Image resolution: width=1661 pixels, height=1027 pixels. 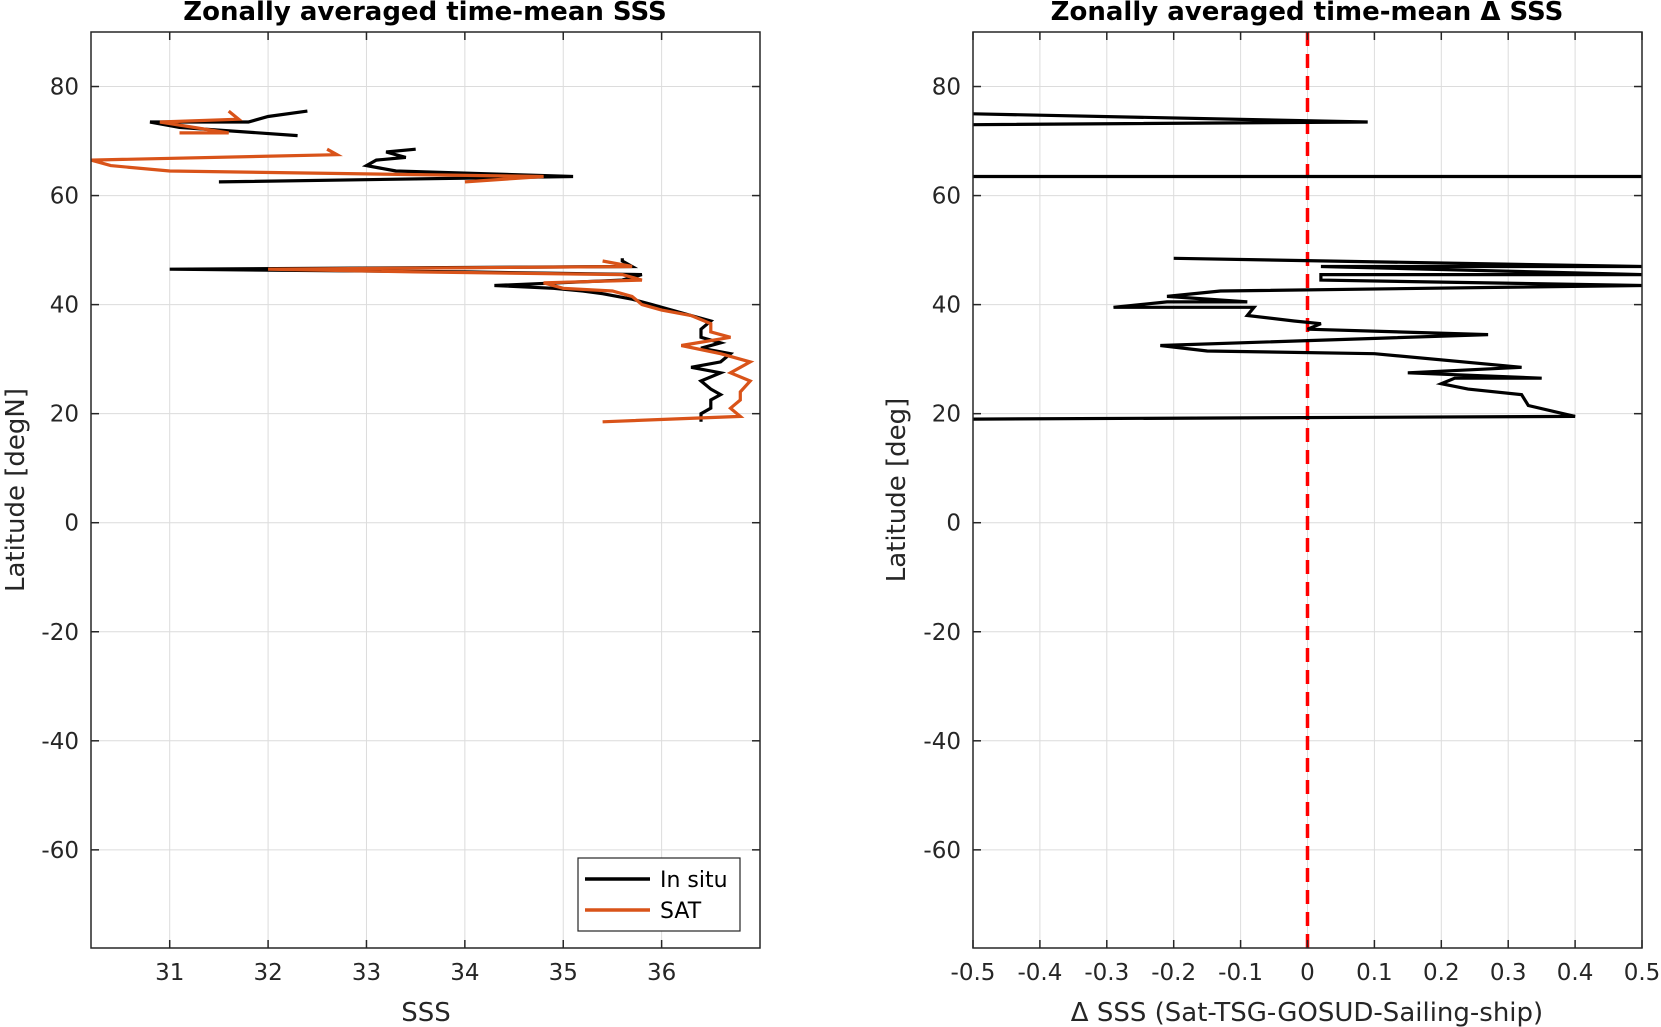 I want to click on x-tick-label: 35, so click(x=563, y=973).